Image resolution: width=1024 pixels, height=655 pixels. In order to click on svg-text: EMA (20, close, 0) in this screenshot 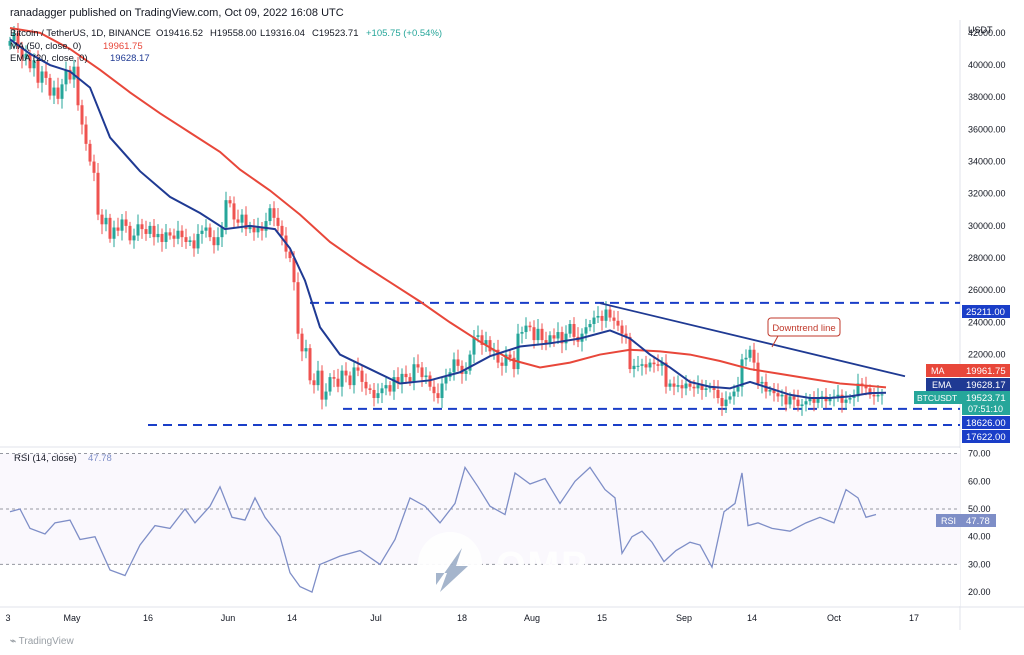, I will do `click(49, 58)`.